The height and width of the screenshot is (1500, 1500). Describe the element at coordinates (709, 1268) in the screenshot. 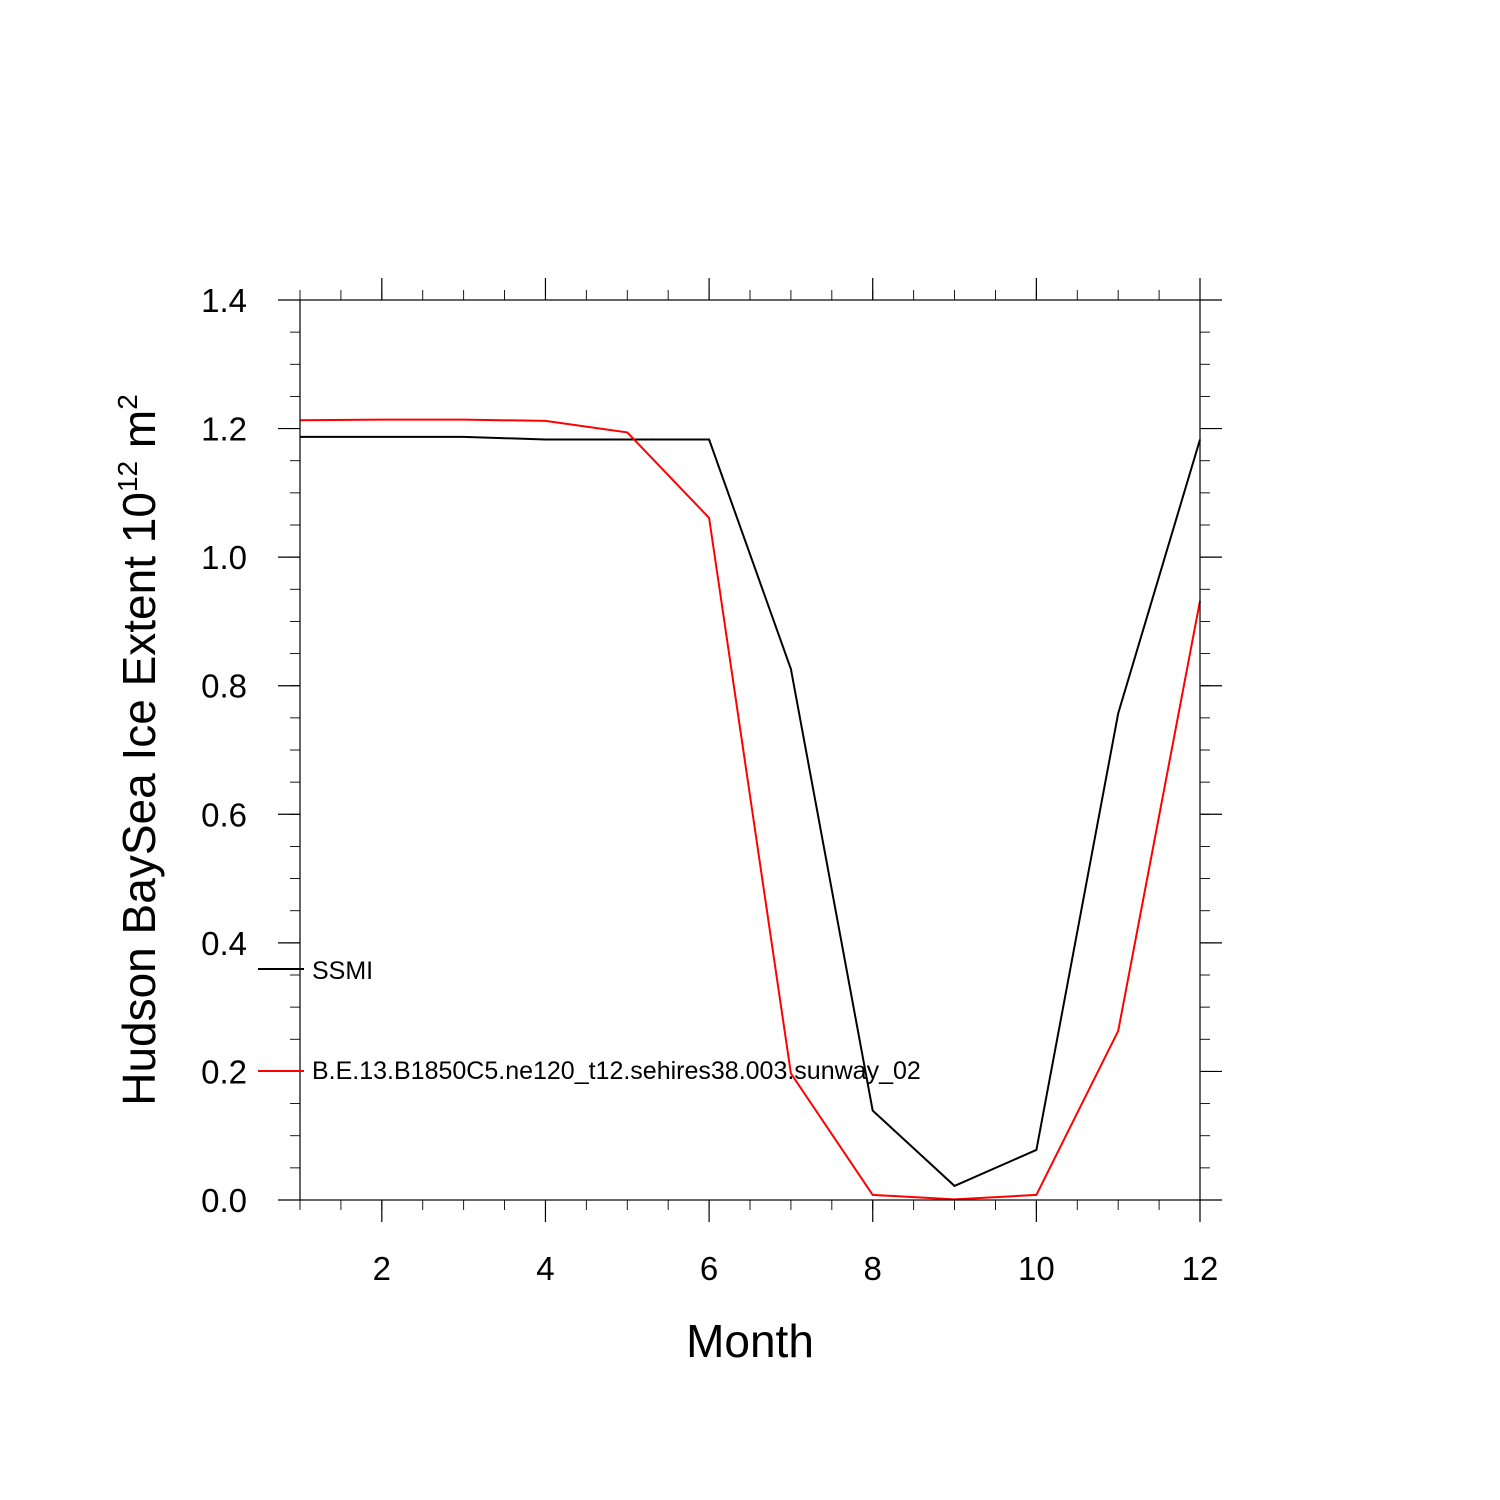

I see `x-tick-label: 6` at that location.